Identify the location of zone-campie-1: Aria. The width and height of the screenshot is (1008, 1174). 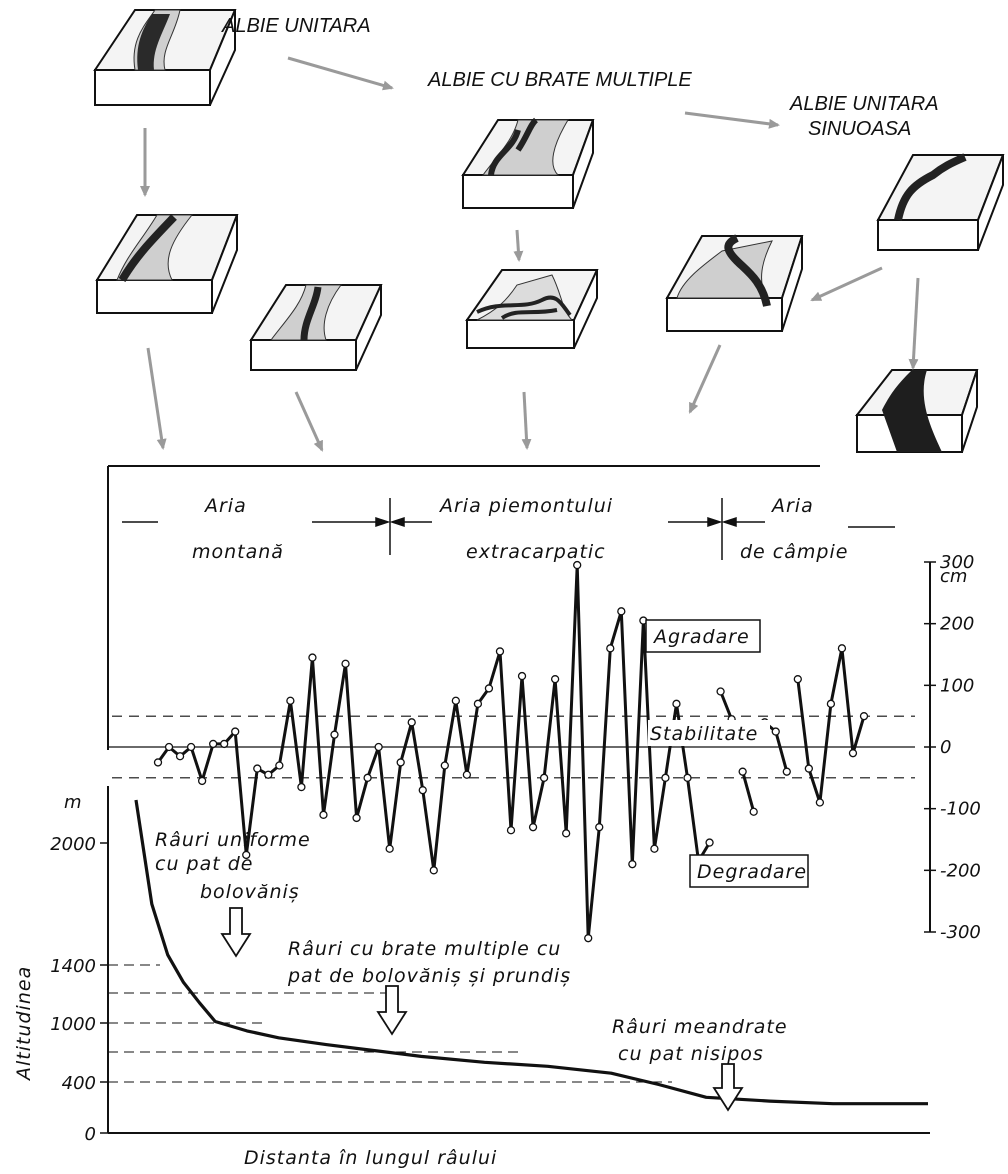
(792, 506).